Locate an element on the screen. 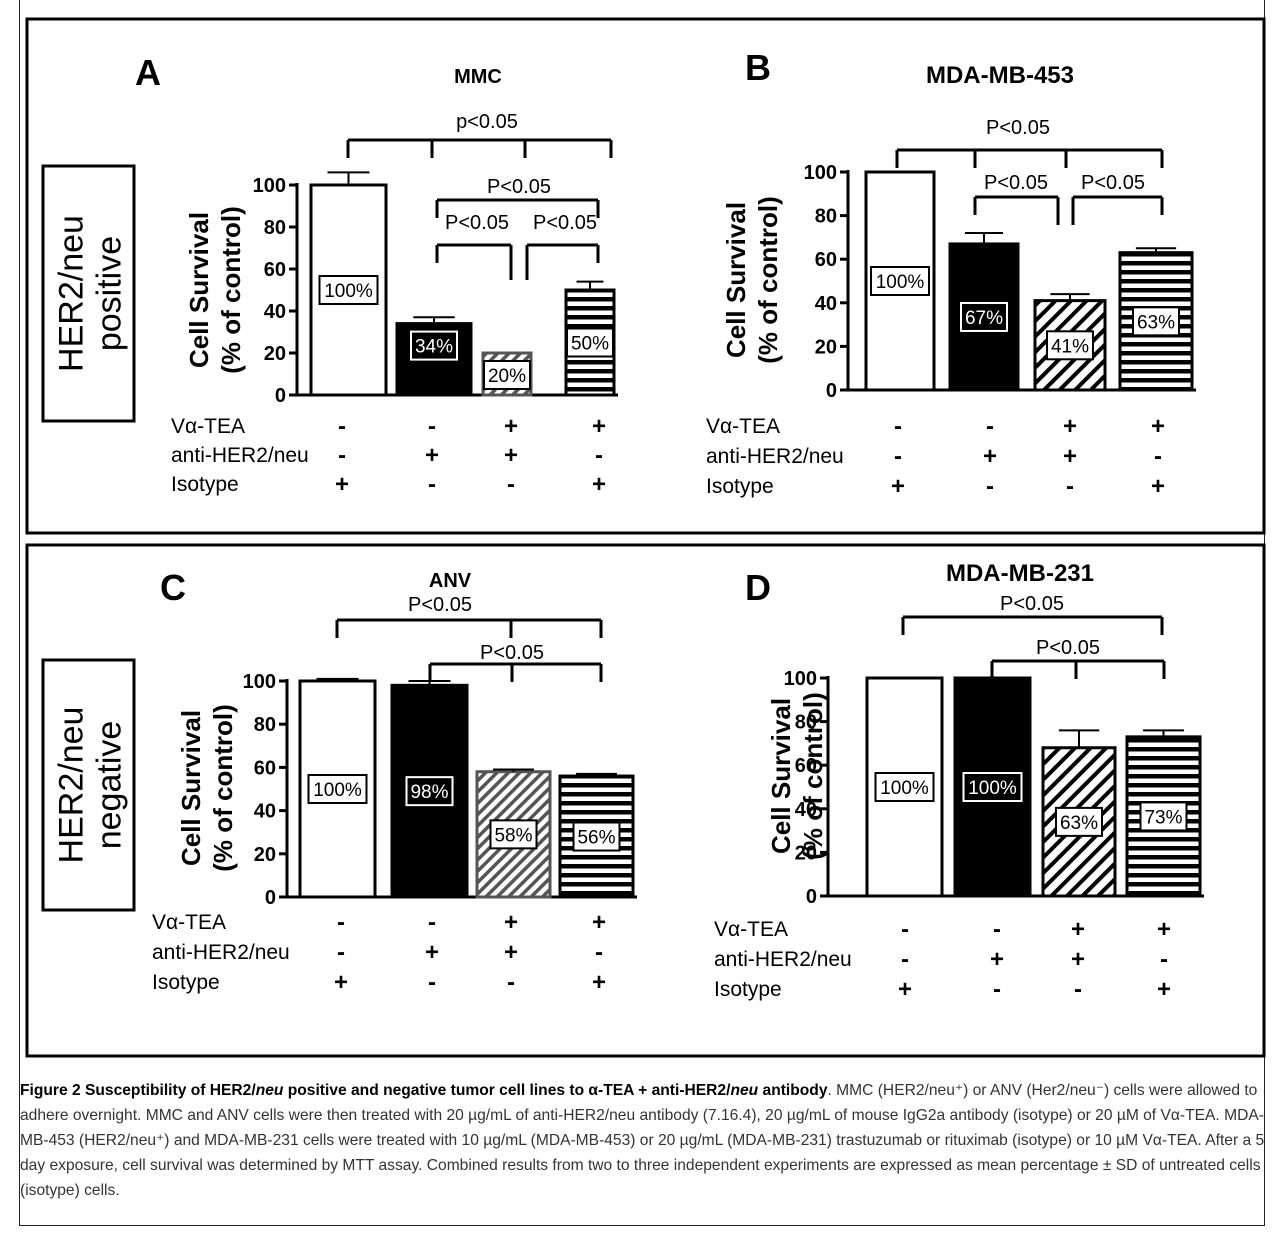  panel-letter: B is located at coordinates (758, 67).